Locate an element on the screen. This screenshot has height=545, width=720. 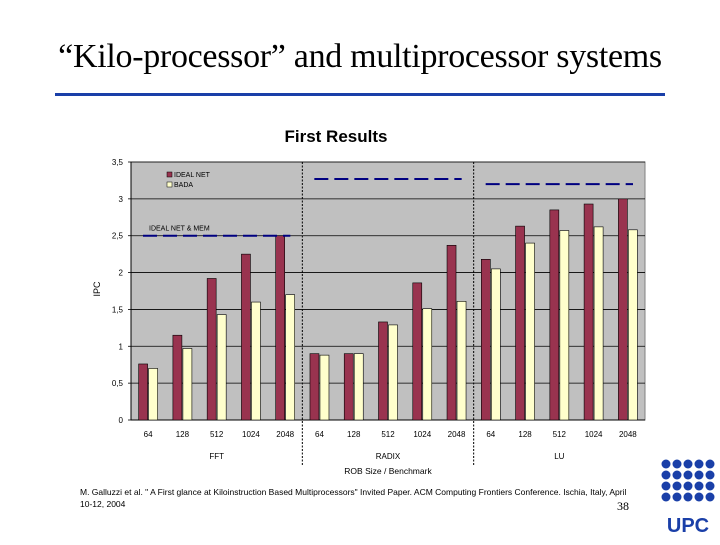
legend-swatch-bada is located at coordinates (169, 184).